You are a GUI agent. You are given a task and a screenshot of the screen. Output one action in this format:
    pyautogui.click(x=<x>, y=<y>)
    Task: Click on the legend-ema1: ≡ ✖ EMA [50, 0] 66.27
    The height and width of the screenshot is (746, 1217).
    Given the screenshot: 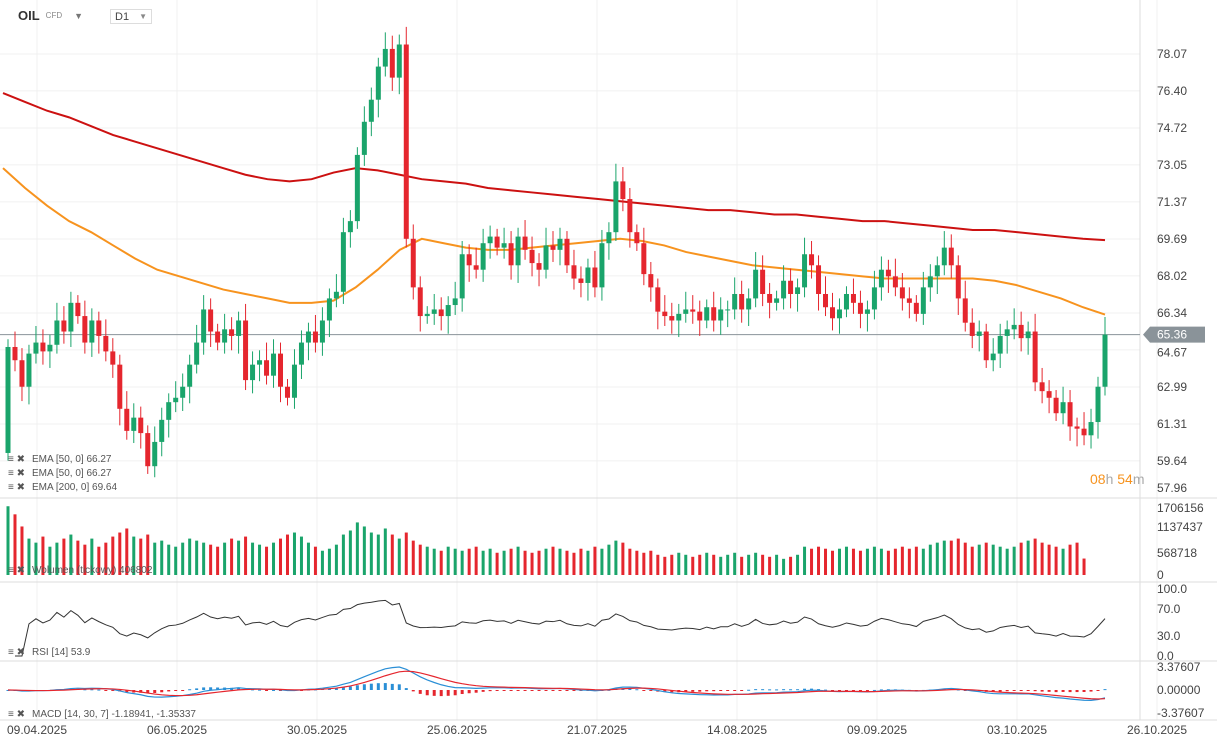 What is the action you would take?
    pyautogui.click(x=60, y=459)
    